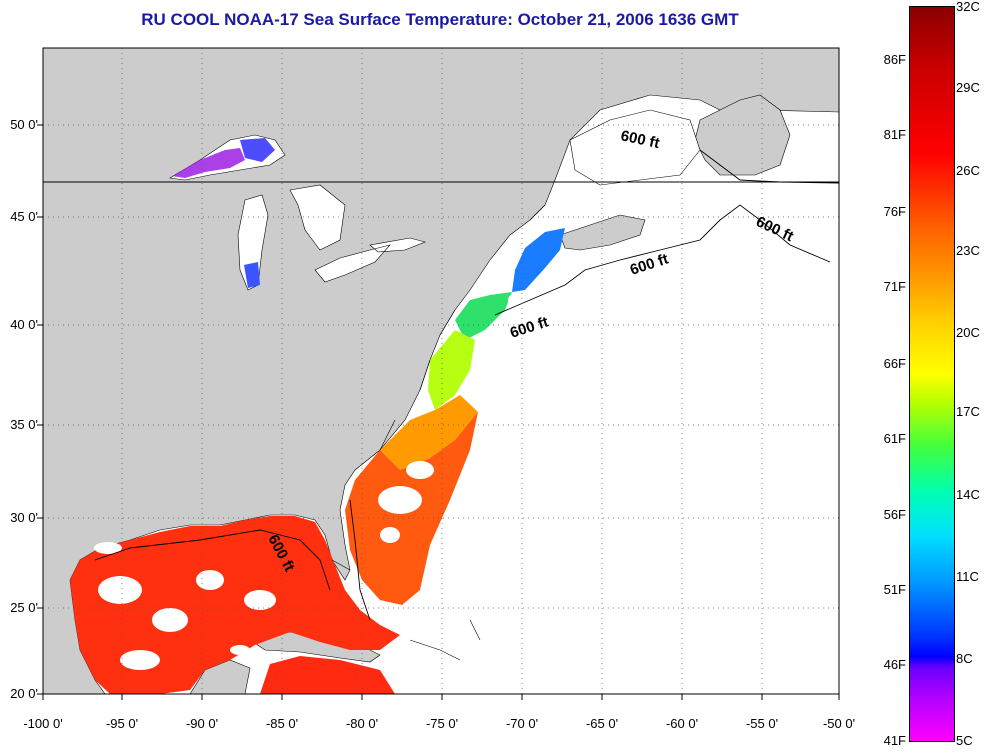 This screenshot has height=754, width=984. What do you see at coordinates (317, 217) in the screenshot?
I see `lake-huron` at bounding box center [317, 217].